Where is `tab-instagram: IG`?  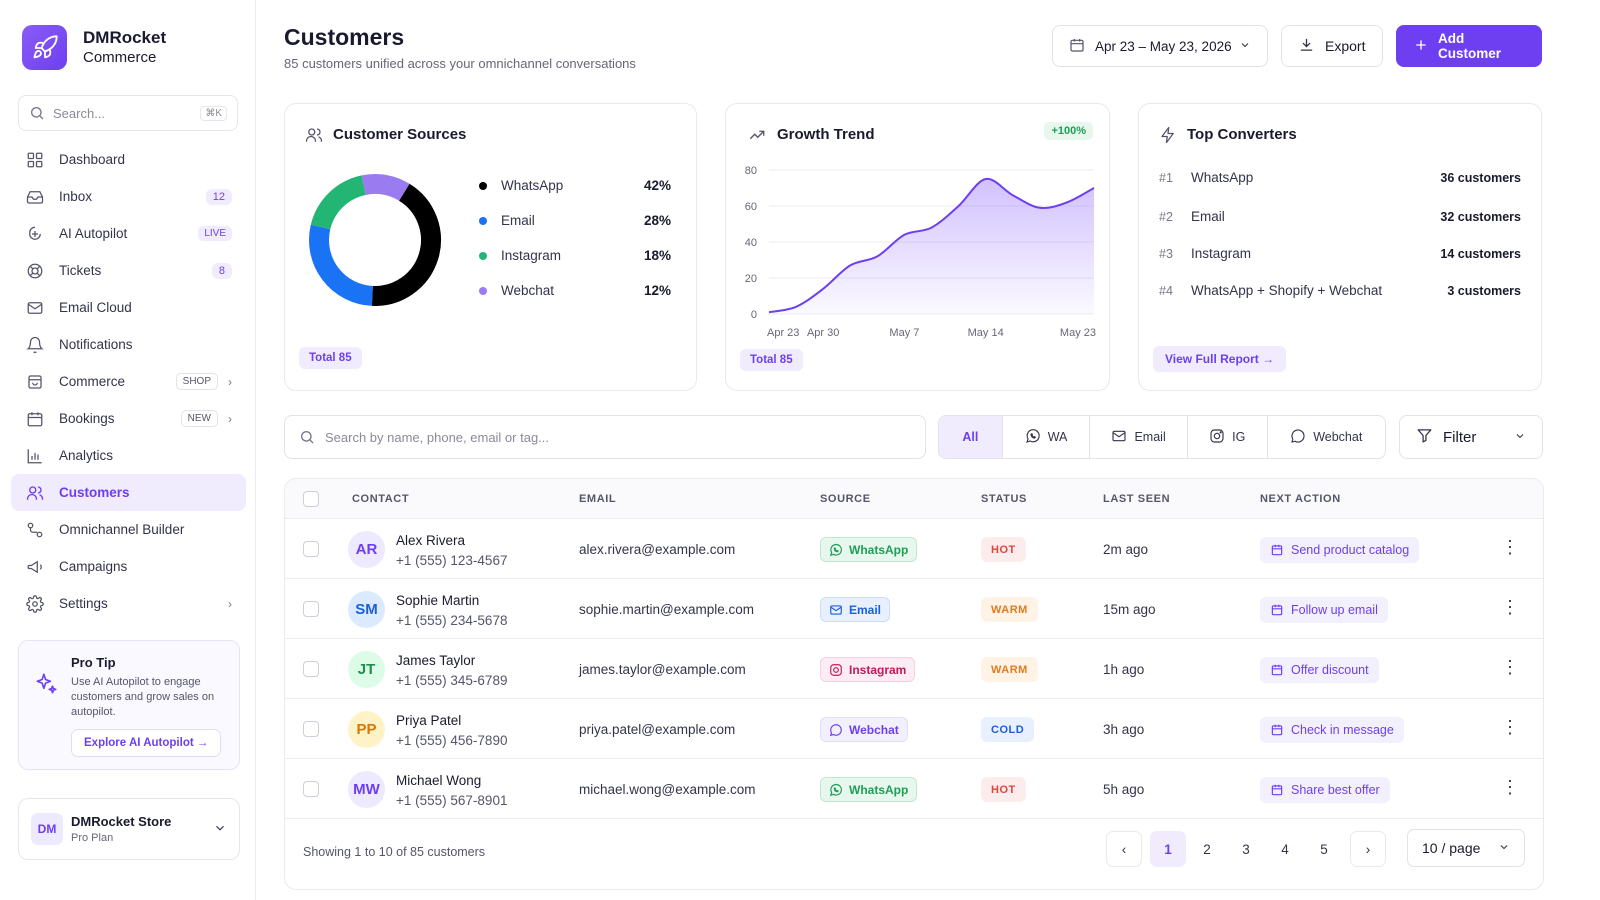
tab-instagram: IG is located at coordinates (1228, 437).